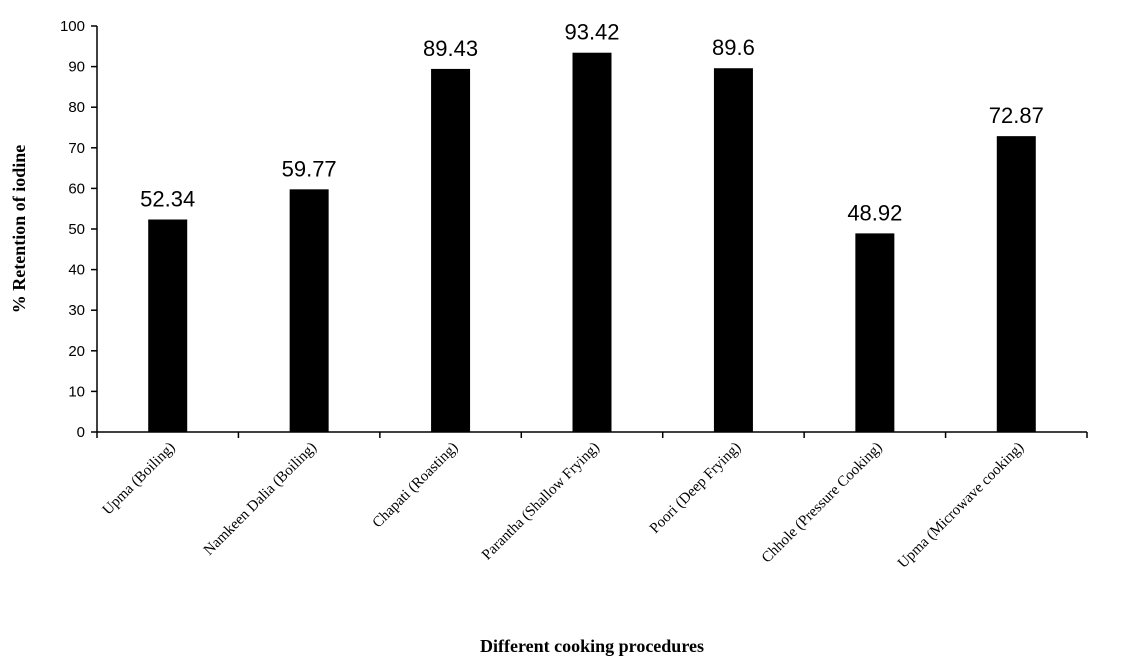 This screenshot has width=1123, height=660. What do you see at coordinates (76, 391) in the screenshot?
I see `y-tick-label: 10` at bounding box center [76, 391].